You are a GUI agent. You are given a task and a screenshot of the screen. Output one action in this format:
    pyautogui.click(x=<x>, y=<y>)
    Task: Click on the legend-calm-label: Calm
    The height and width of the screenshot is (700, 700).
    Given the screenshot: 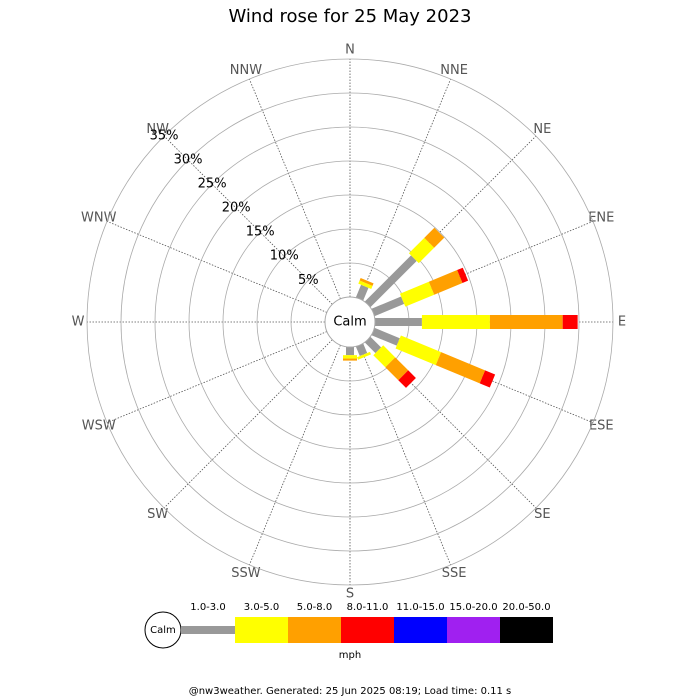 What is the action you would take?
    pyautogui.click(x=163, y=630)
    